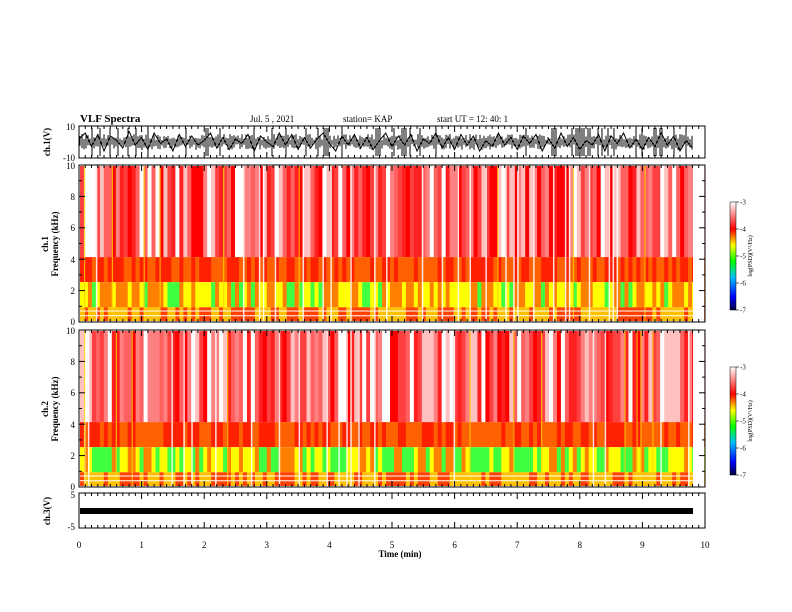 This screenshot has width=792, height=612. Describe the element at coordinates (386, 142) in the screenshot. I see `ch1-waveform-noise` at that location.